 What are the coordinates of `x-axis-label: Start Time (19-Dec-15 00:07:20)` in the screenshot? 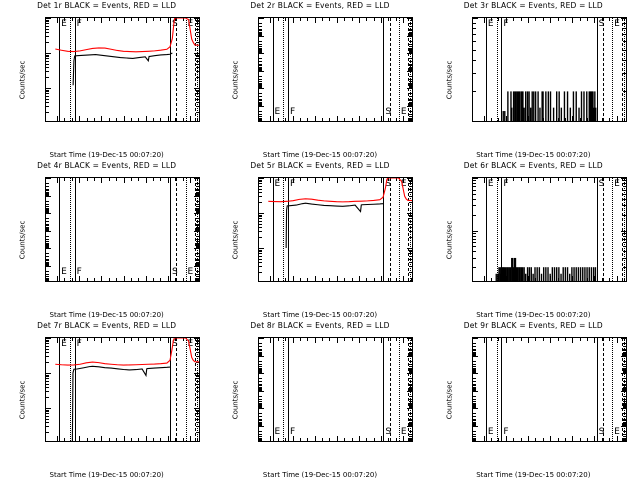 It's located at (533, 155).